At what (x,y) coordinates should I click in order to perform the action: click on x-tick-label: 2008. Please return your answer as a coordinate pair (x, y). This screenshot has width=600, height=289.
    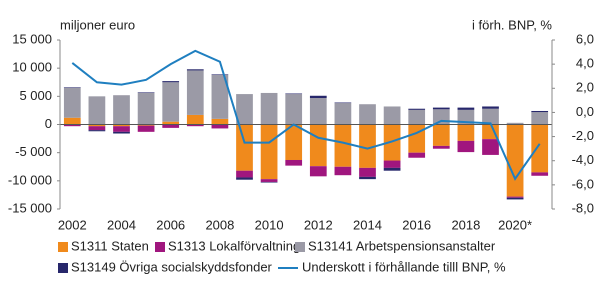
    Looking at the image, I should click on (219, 224).